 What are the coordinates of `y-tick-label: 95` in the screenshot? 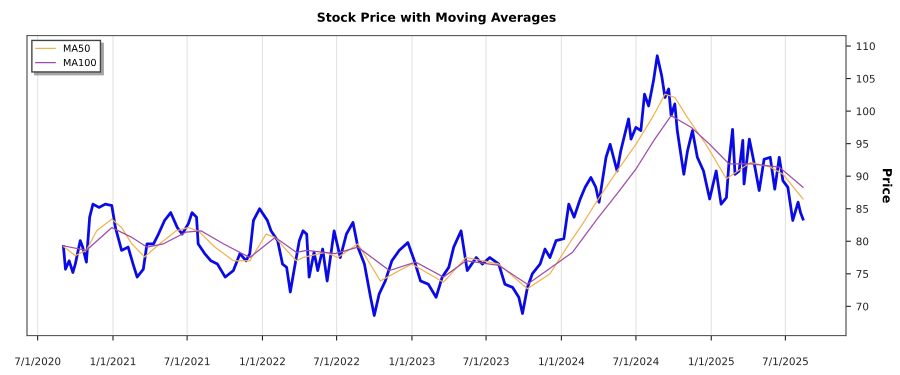 It's located at (862, 144).